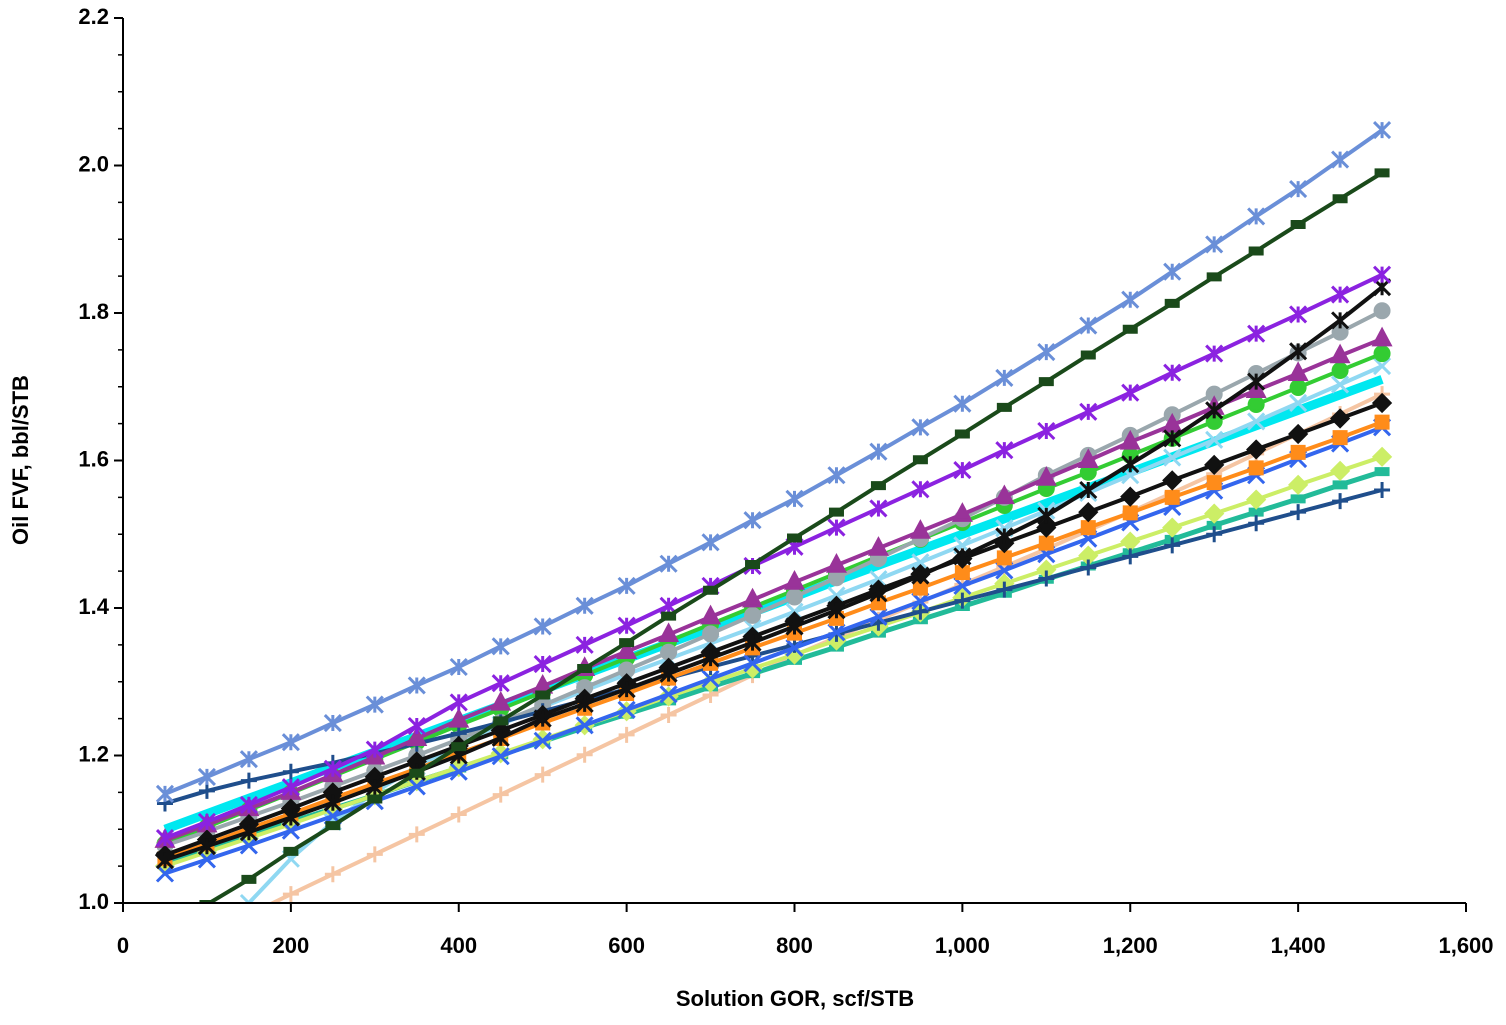 This screenshot has height=1025, width=1506. I want to click on y-axis-label: Oil FVF, bbl/STB, so click(20, 460).